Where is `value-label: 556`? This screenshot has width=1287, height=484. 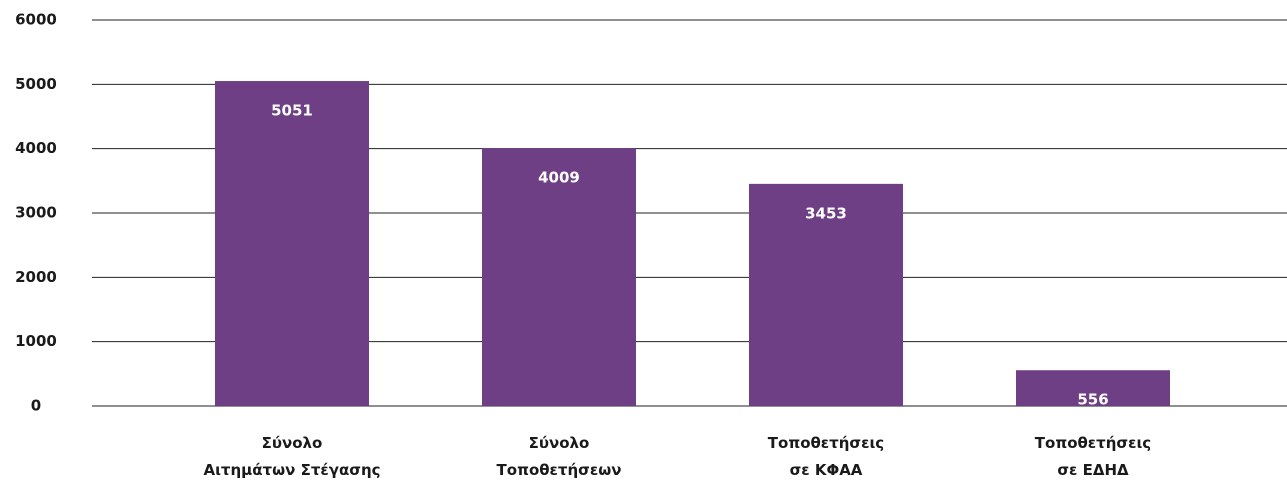 value-label: 556 is located at coordinates (1092, 400).